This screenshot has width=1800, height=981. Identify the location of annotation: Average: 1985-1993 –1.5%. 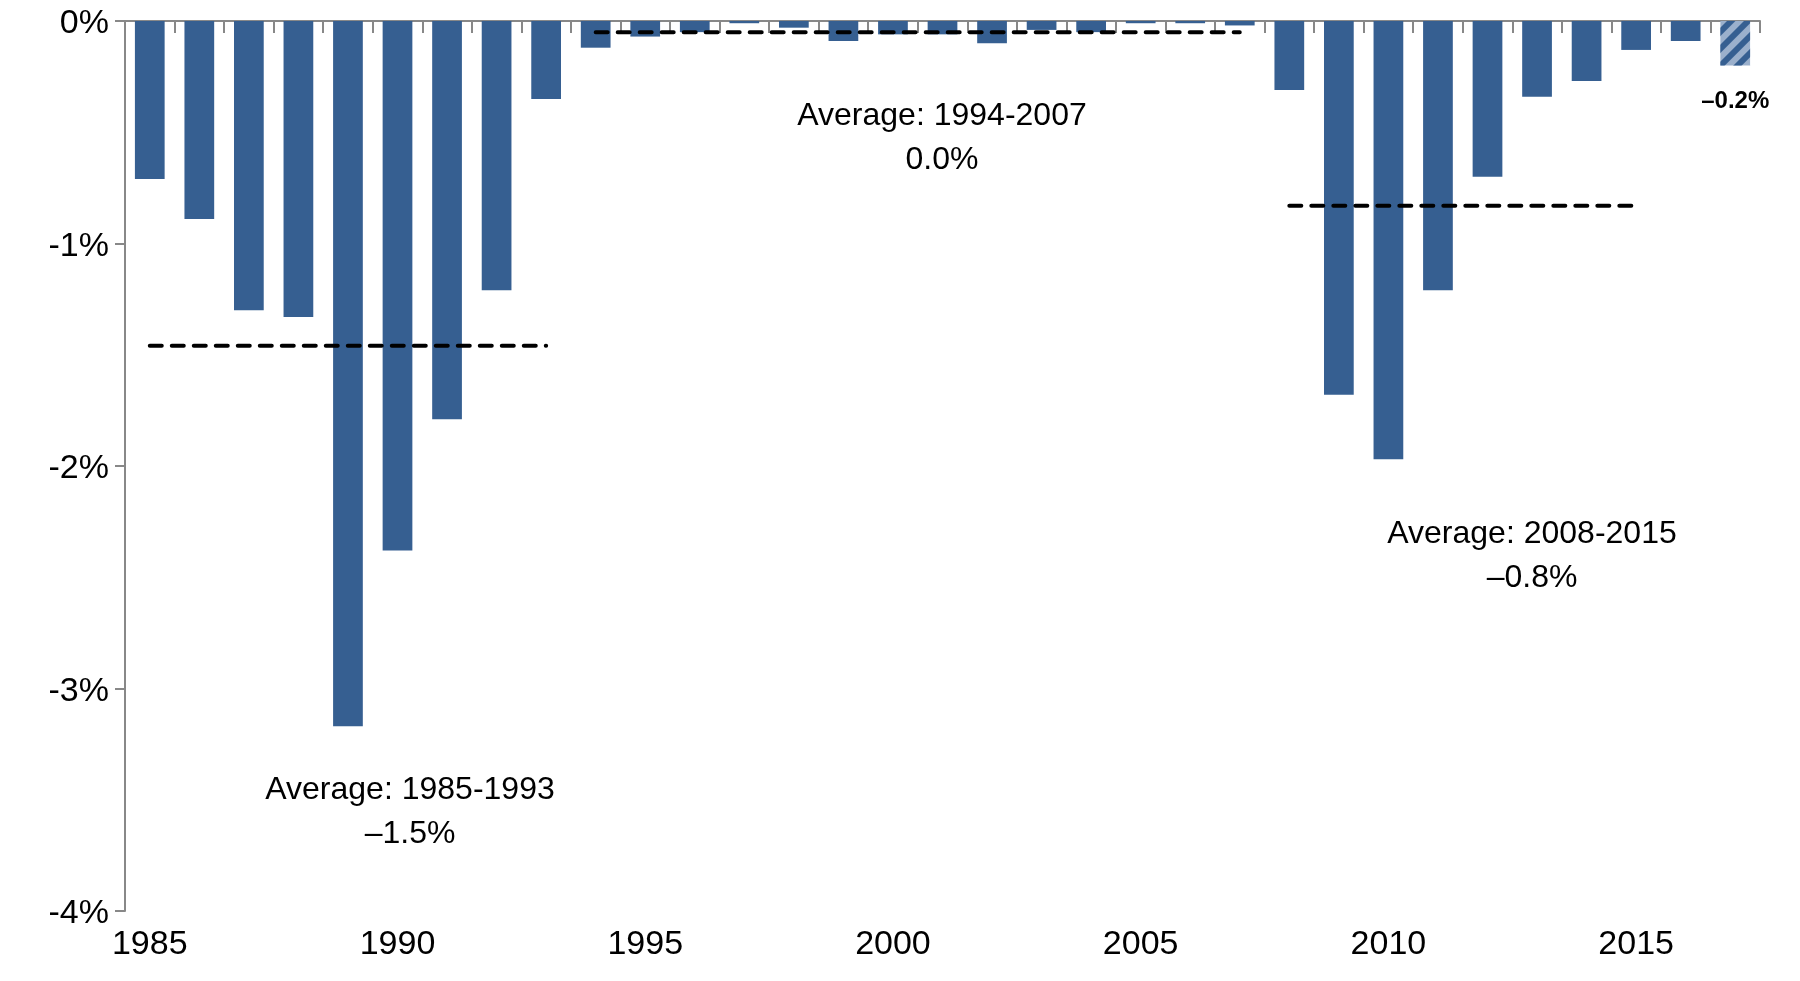
(410, 810).